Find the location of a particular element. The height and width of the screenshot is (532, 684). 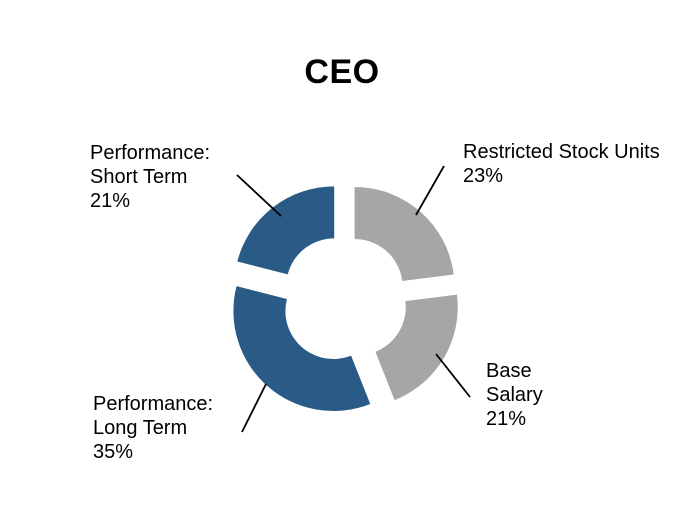

donut-slice-restricted-stock-units is located at coordinates (404, 234).